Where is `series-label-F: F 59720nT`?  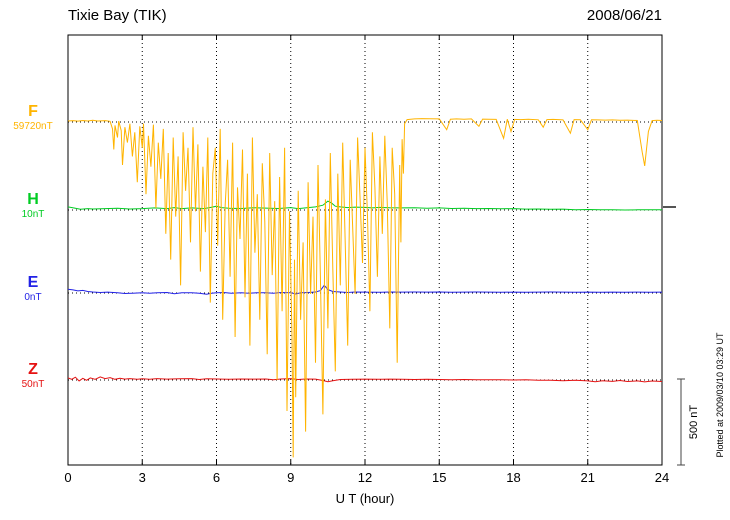
series-label-F: F 59720nT is located at coordinates (33, 118).